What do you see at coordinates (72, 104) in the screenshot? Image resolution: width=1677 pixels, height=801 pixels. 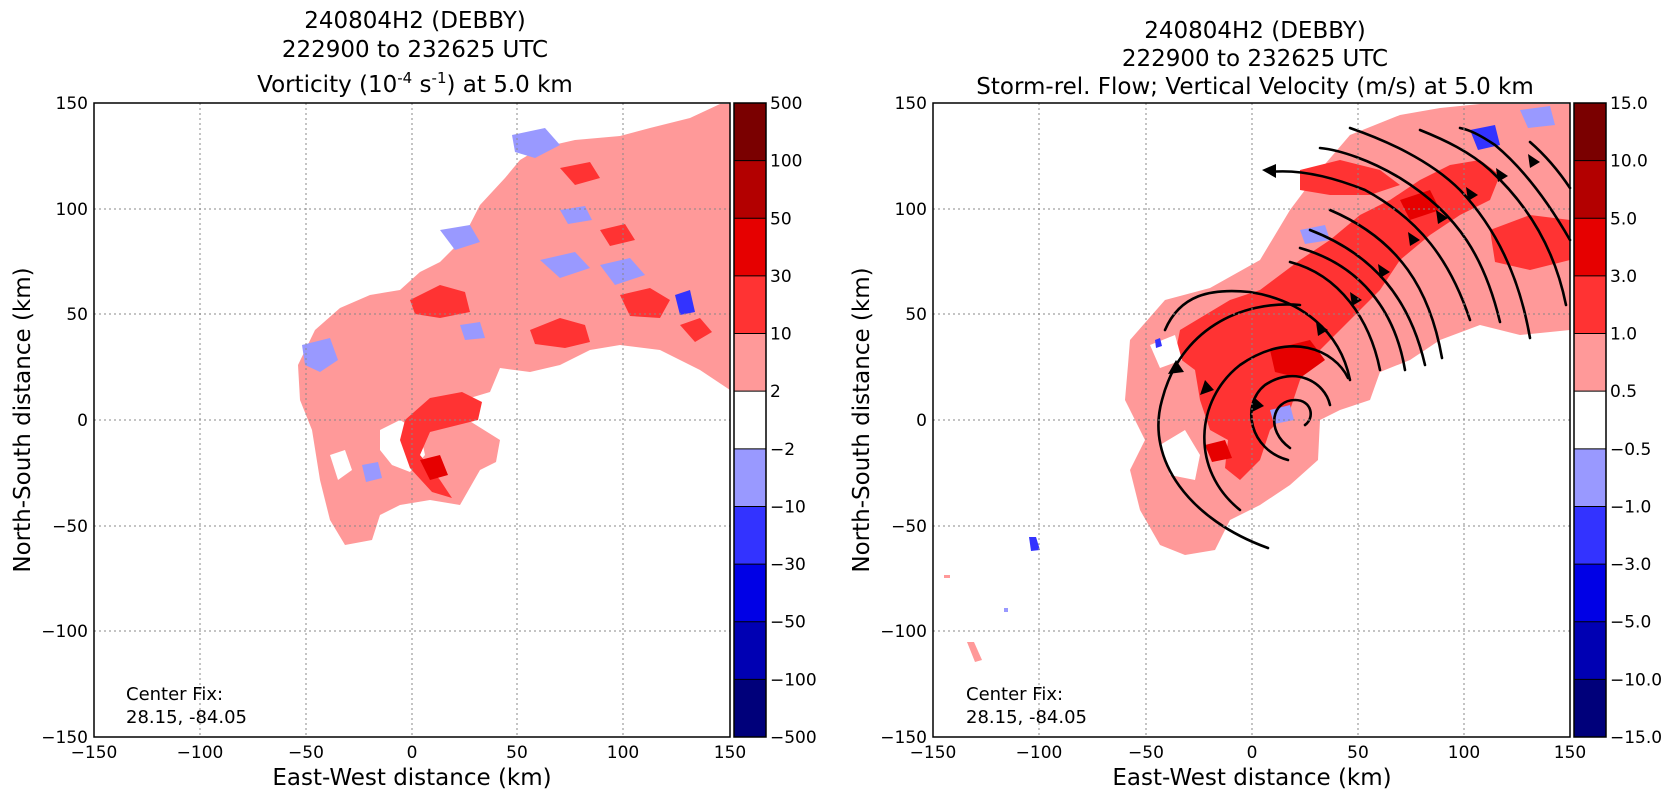 I see `vorticity-y-tick-label: 150` at bounding box center [72, 104].